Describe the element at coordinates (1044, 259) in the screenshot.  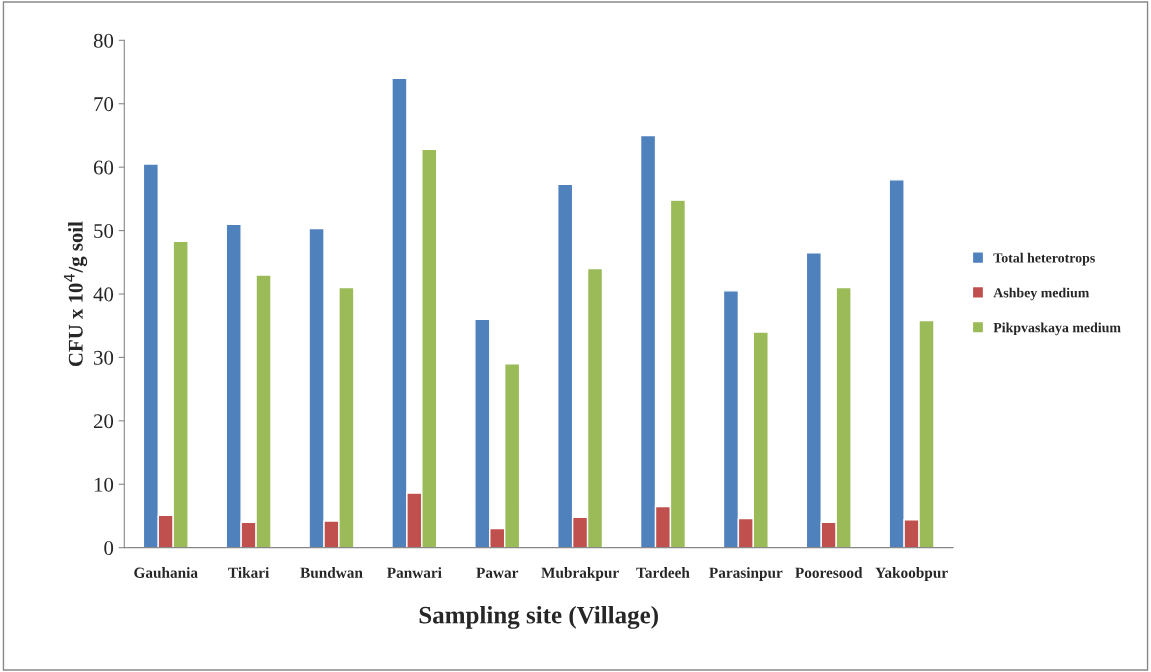
I see `legend-label: Total heterotrops` at that location.